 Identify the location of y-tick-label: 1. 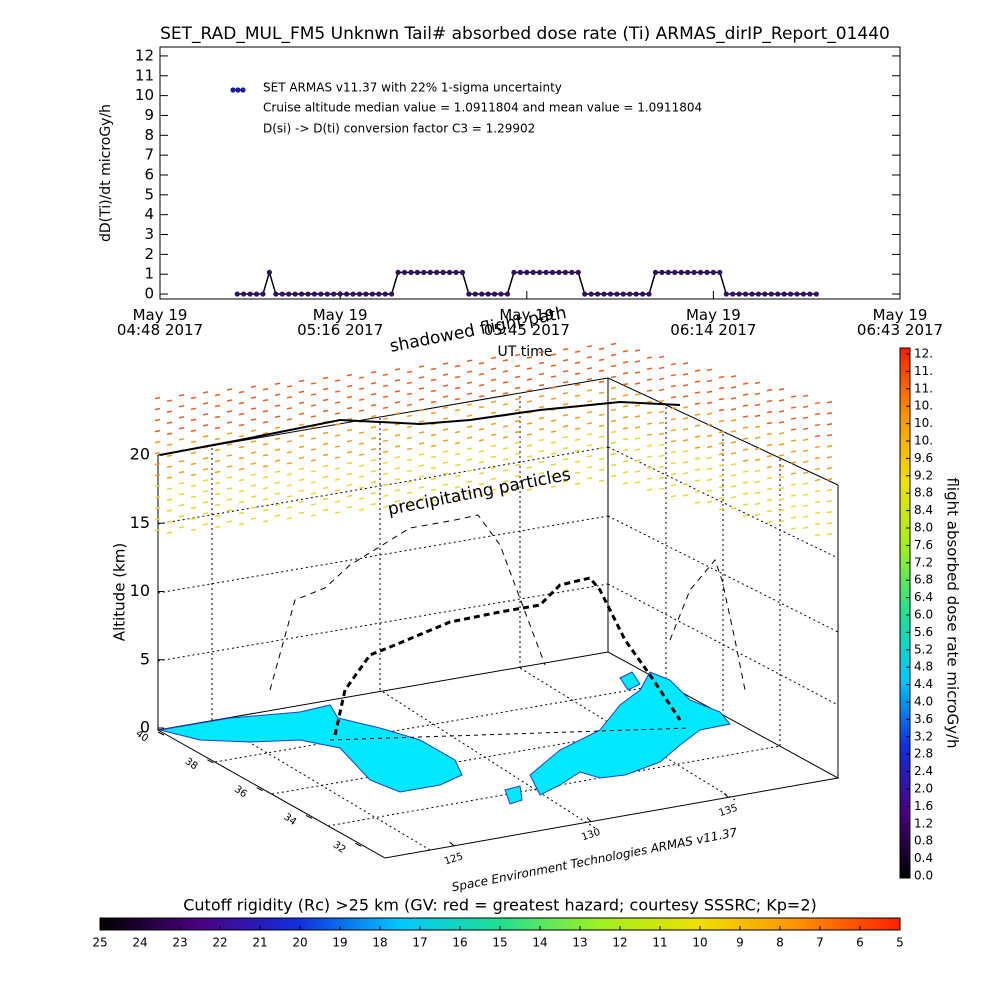
(149, 274).